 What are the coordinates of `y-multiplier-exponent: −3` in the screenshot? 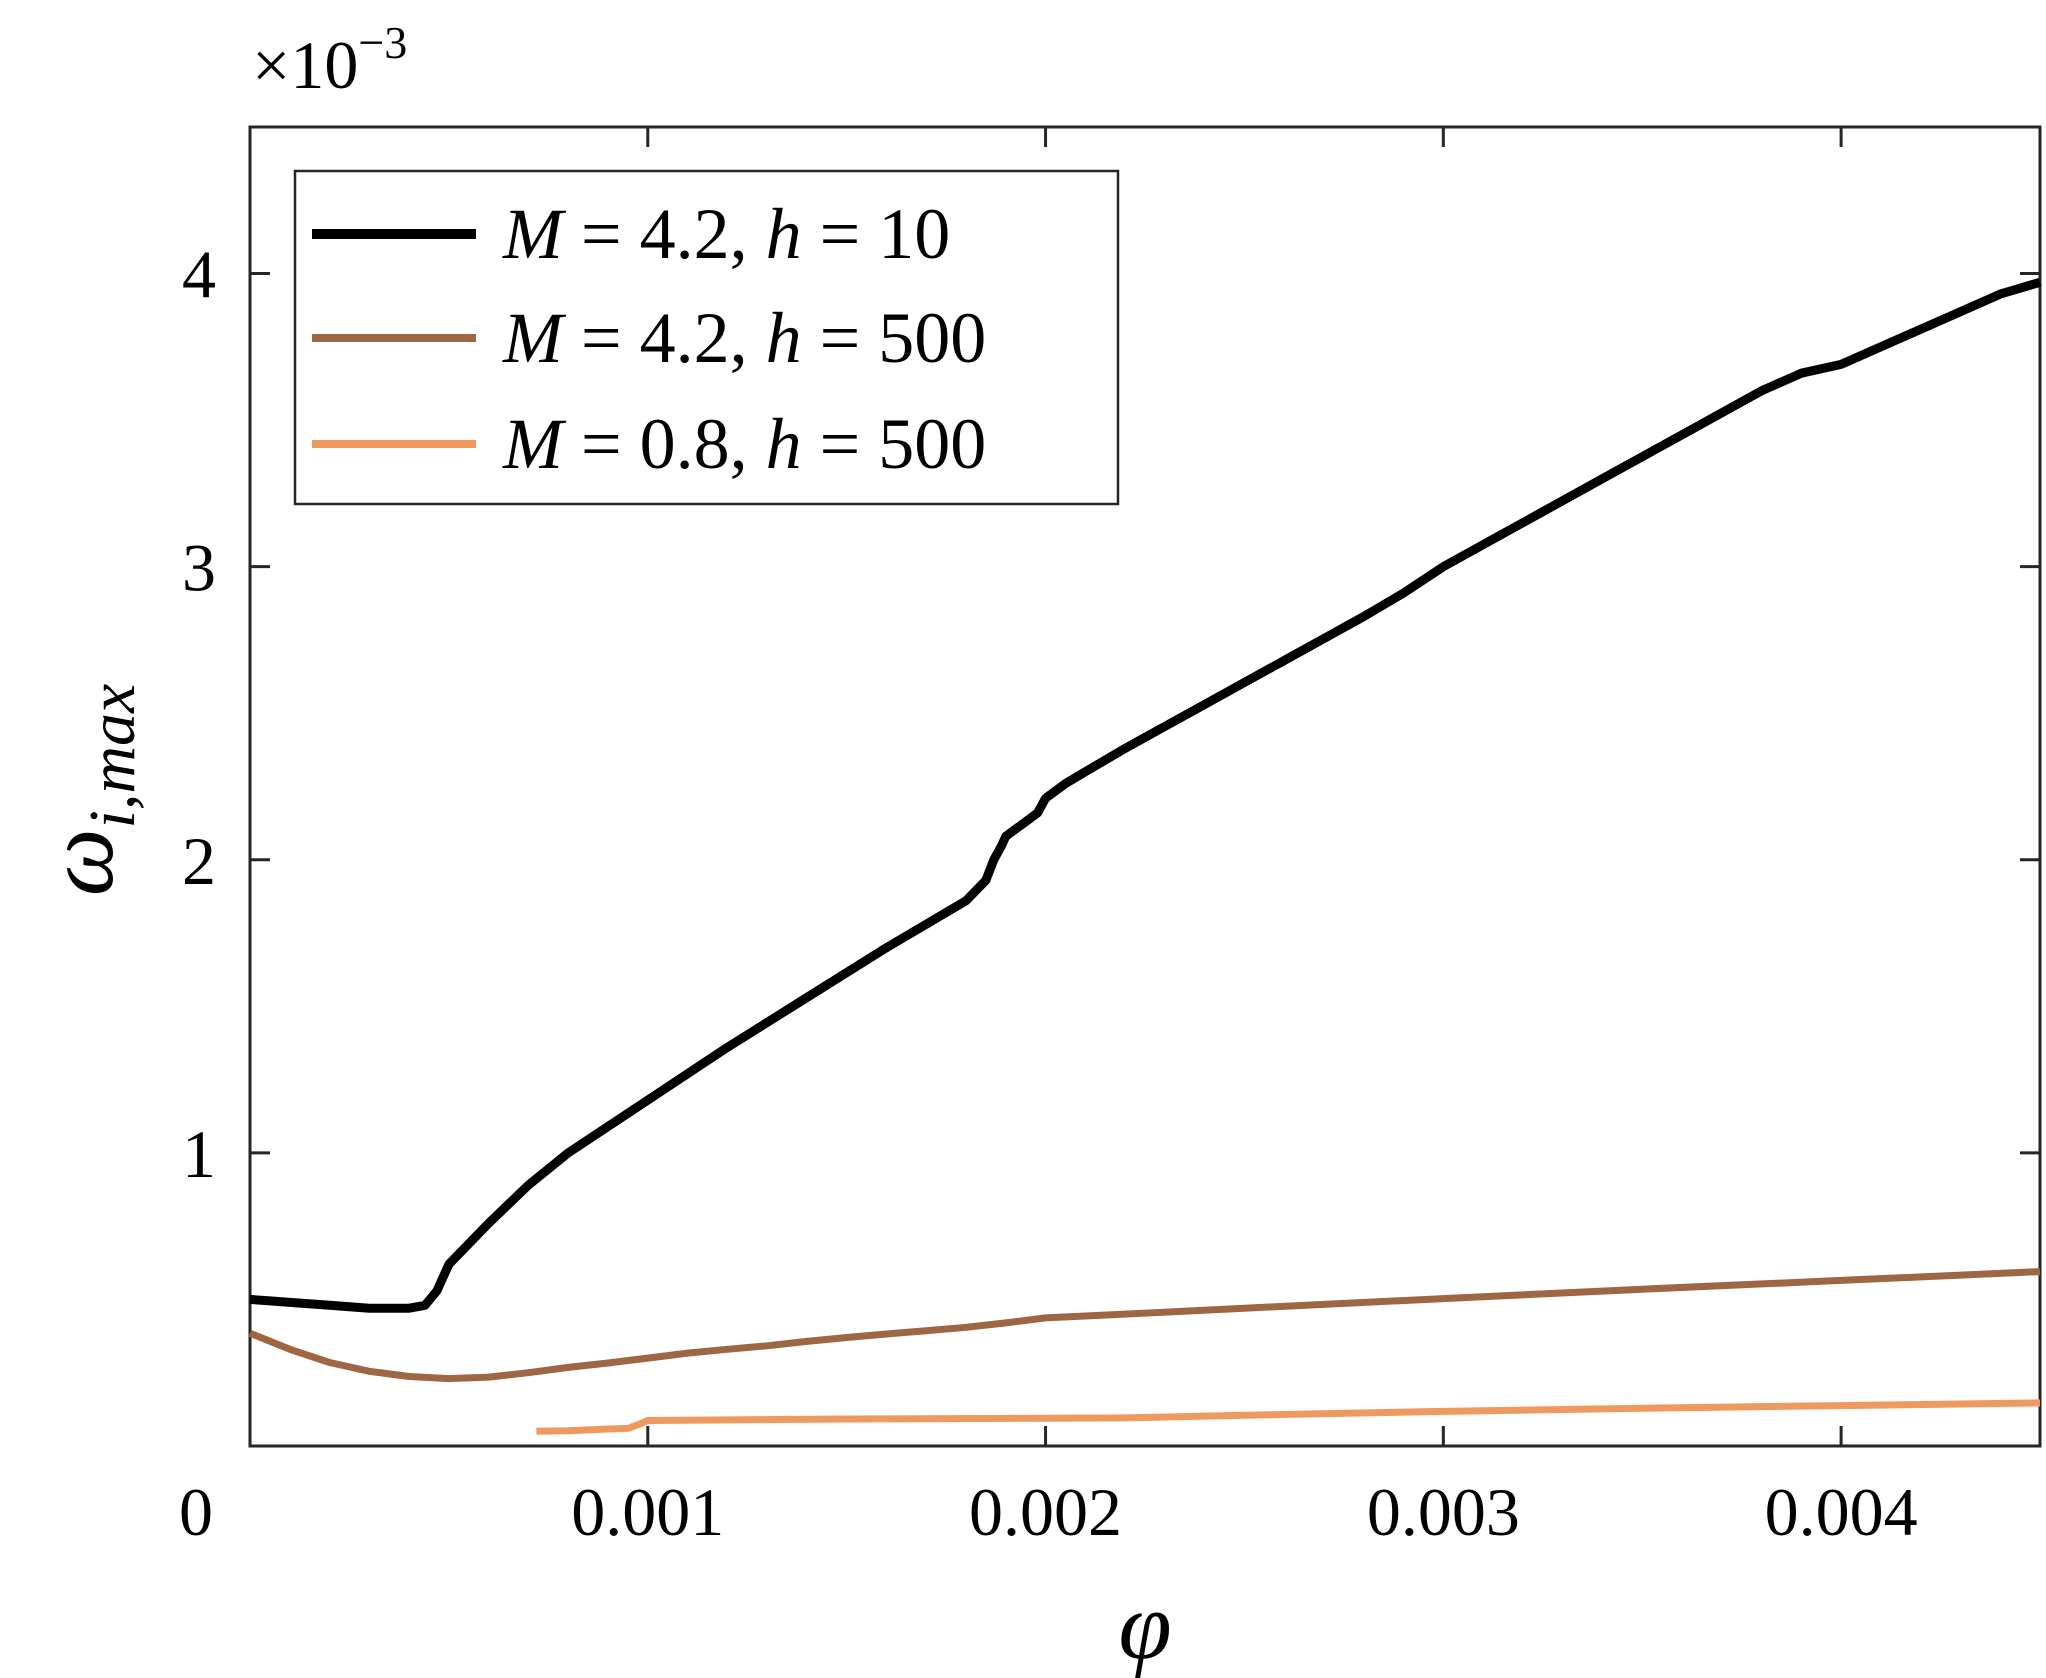 It's located at (382, 42).